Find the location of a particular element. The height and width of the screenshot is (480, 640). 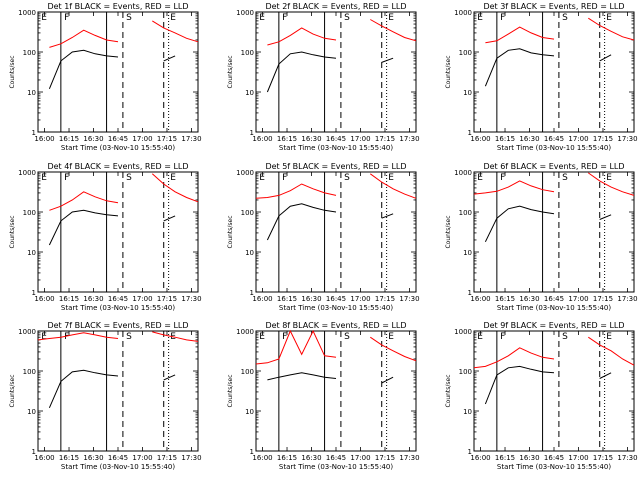

panel-title: Det 7f BLACK = Events, RED = LLD is located at coordinates (117, 325).